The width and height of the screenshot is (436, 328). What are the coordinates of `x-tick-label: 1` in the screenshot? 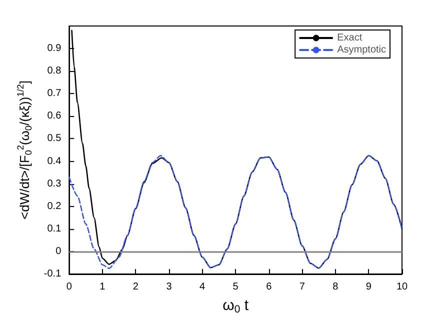 It's located at (103, 287).